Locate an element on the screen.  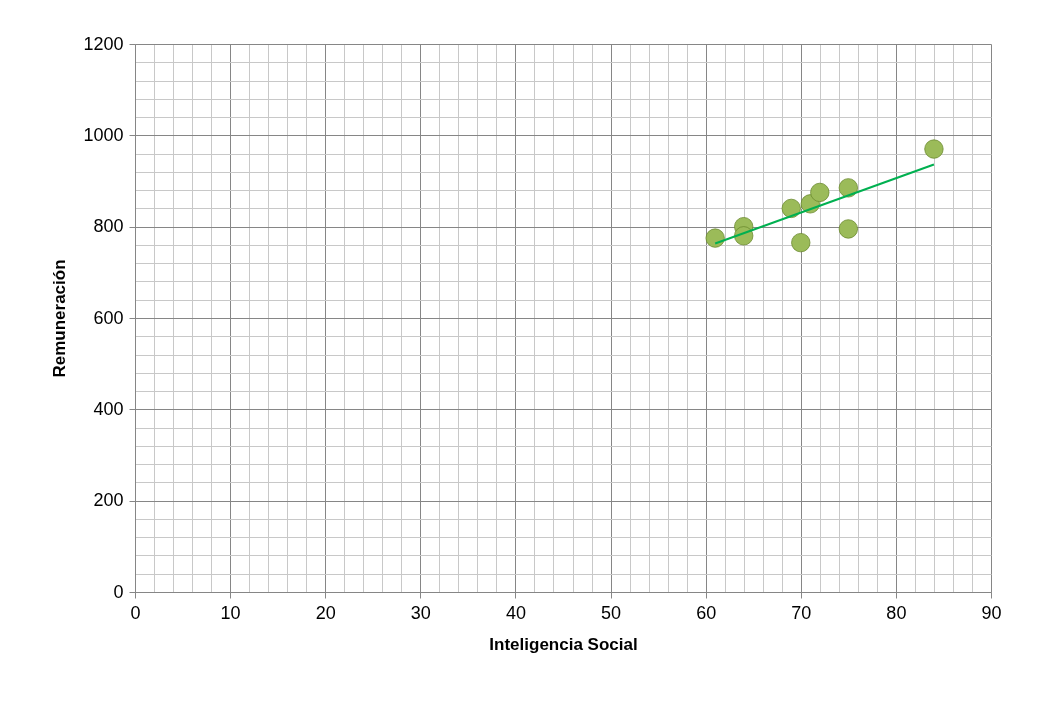
x-tick-label: 50 is located at coordinates (611, 612).